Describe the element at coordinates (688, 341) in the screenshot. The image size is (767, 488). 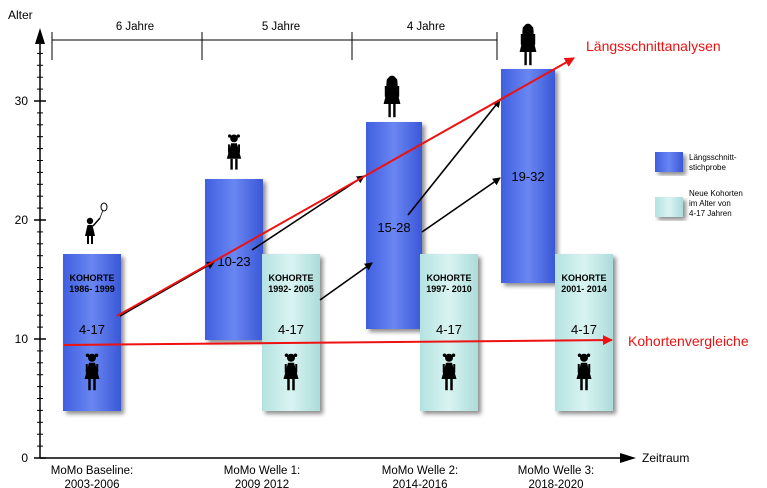
I see `kohorten-label: Kohortenvergleiche` at that location.